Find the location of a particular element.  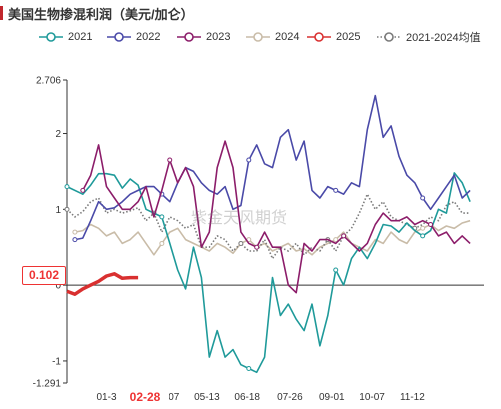

legend-item-0: 2021 is located at coordinates (65, 37).